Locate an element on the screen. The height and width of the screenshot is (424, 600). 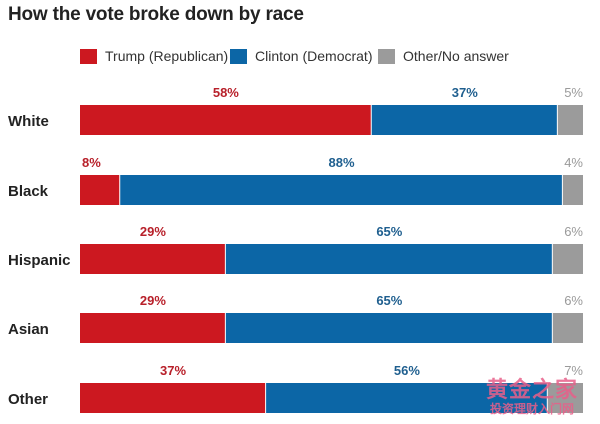
bar-asian-other is located at coordinates (567, 328).